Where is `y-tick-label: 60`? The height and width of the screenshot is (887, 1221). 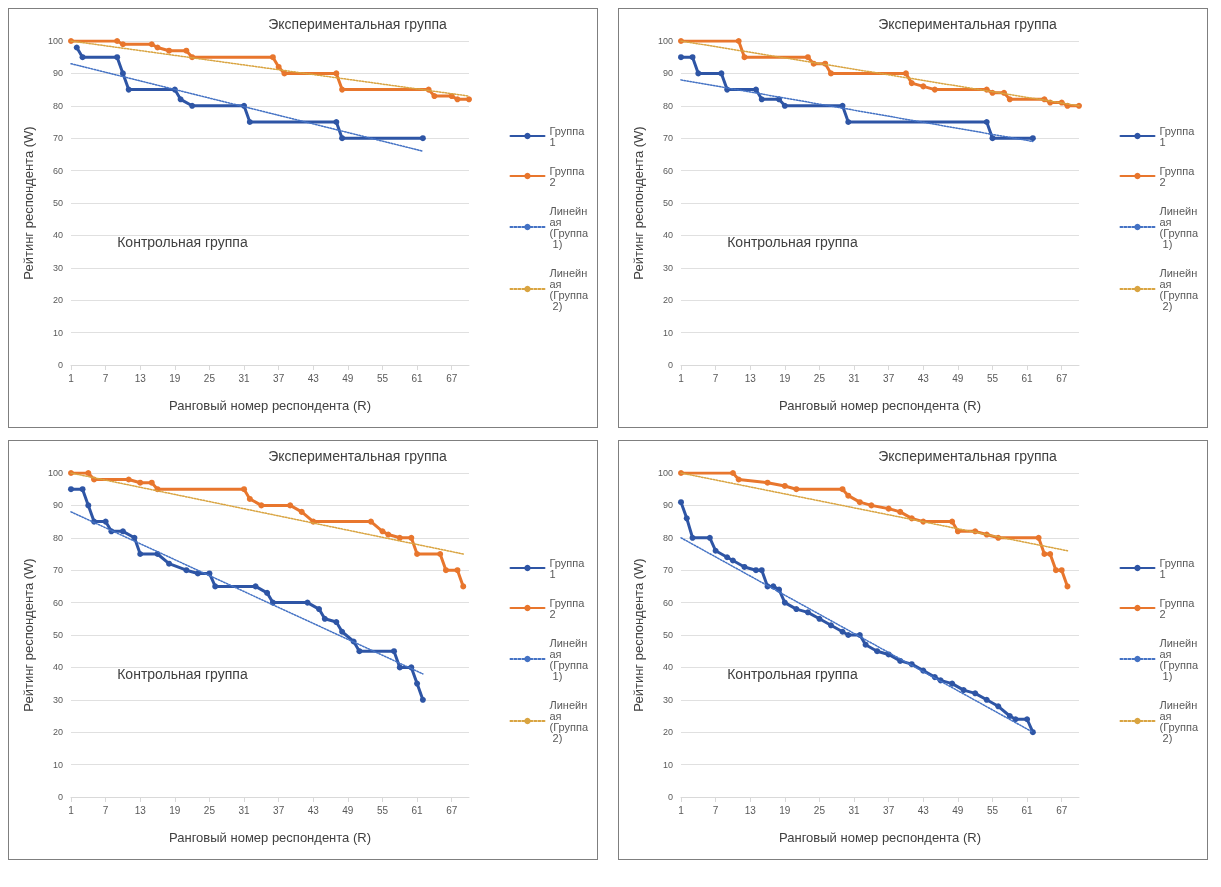
y-tick-label: 60 is located at coordinates (667, 170).